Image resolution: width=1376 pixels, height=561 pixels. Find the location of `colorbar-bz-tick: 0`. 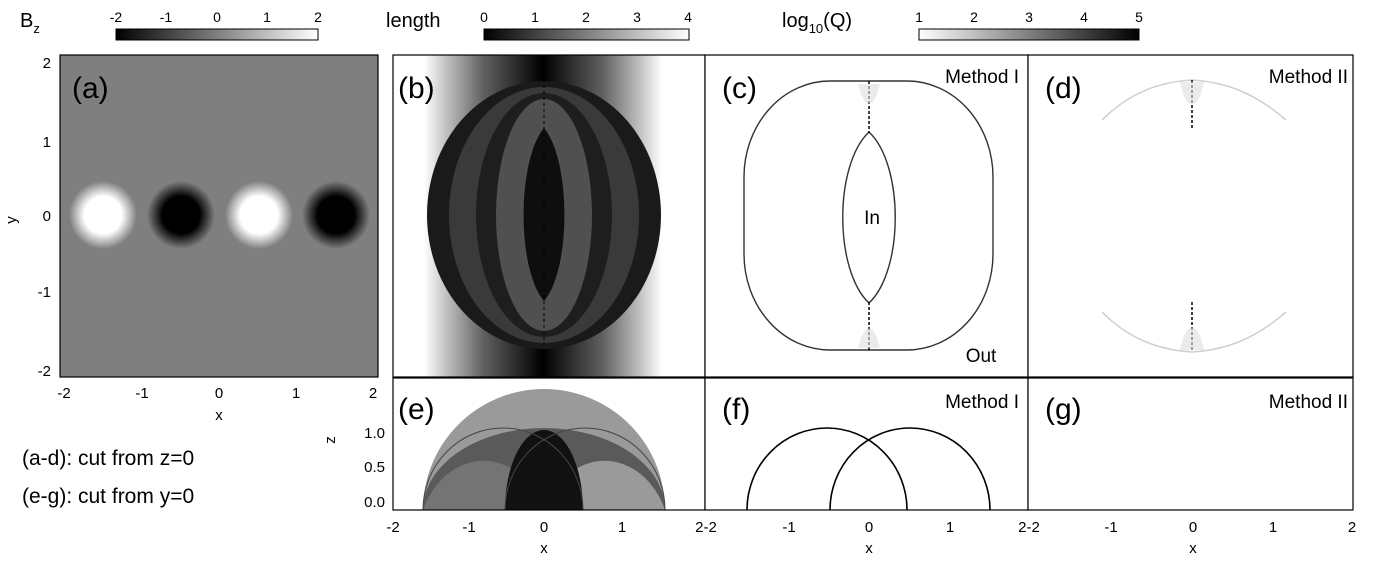

colorbar-bz-tick: 0 is located at coordinates (217, 17).